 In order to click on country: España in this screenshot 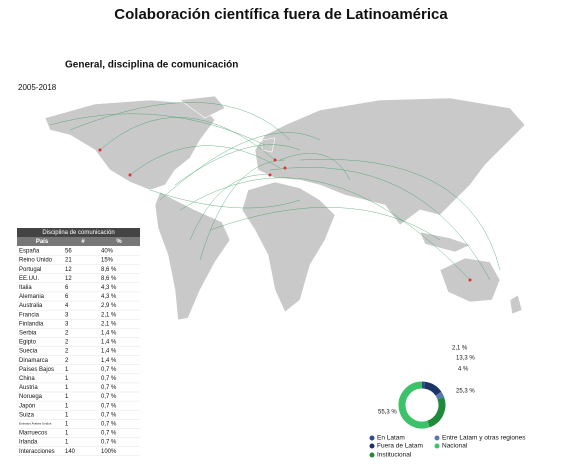, I will do `click(29, 252)`.